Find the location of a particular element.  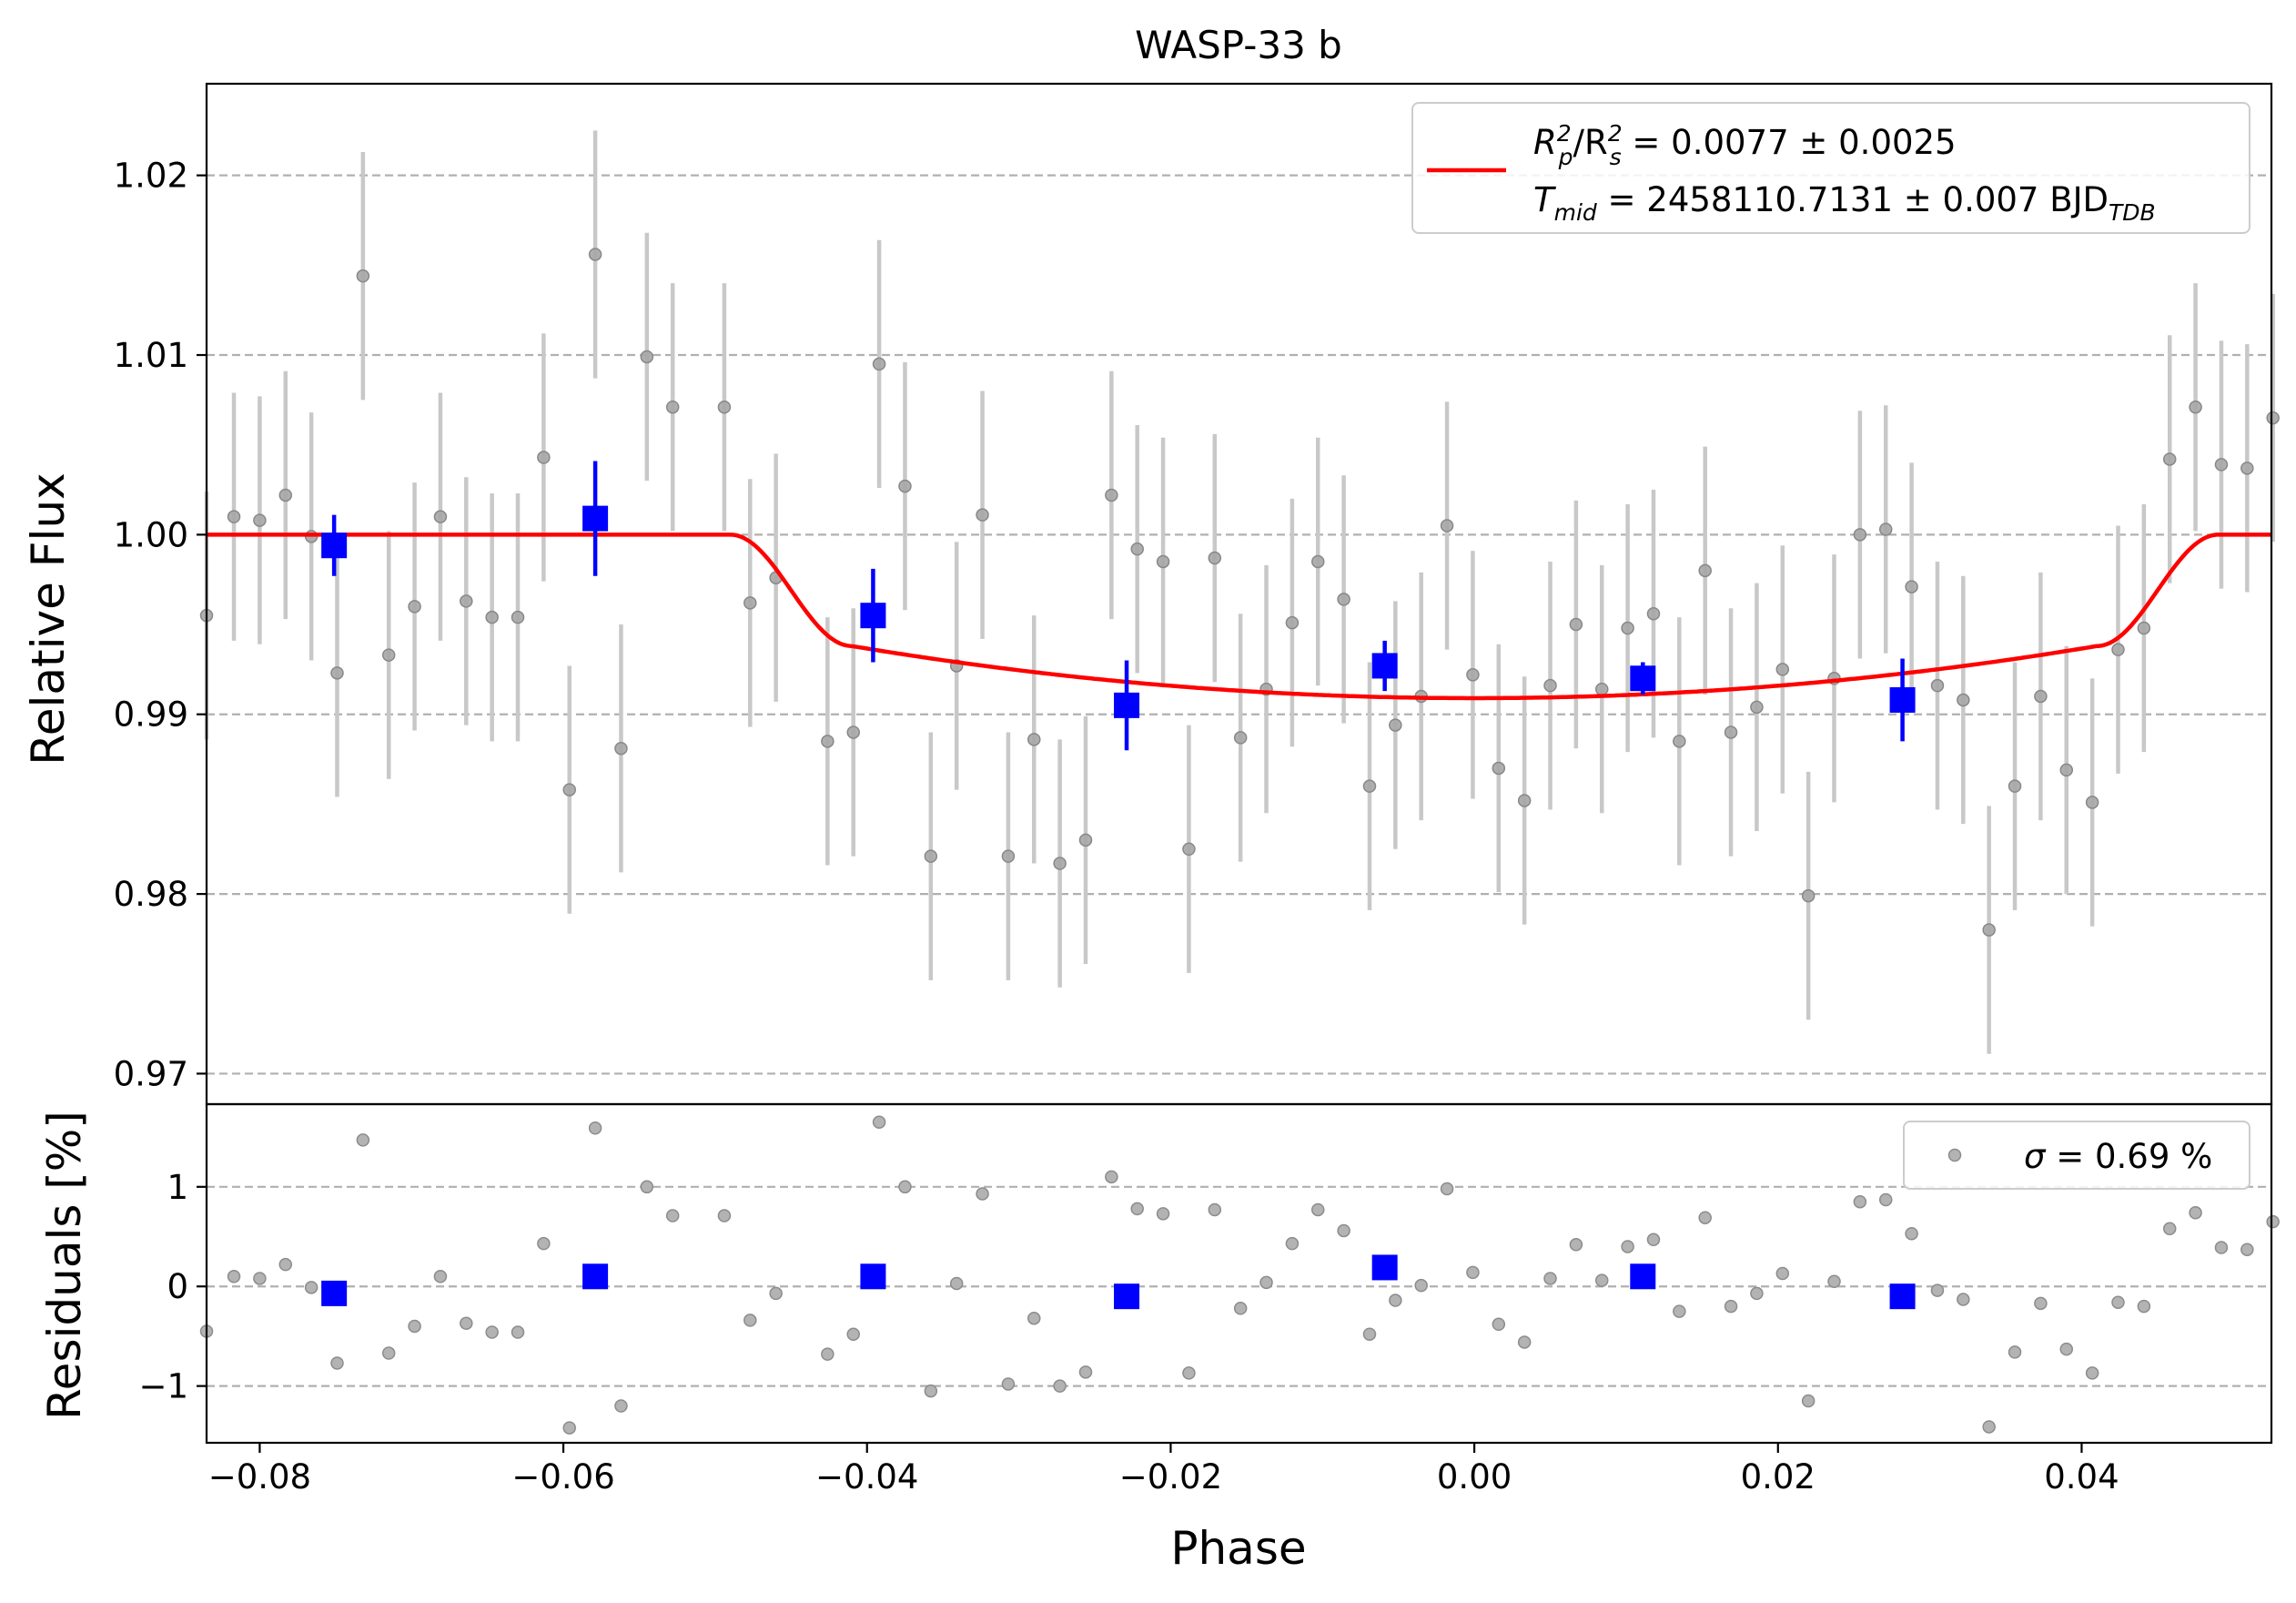

light-curve-y-tick-label: 1.02 is located at coordinates (151, 176).